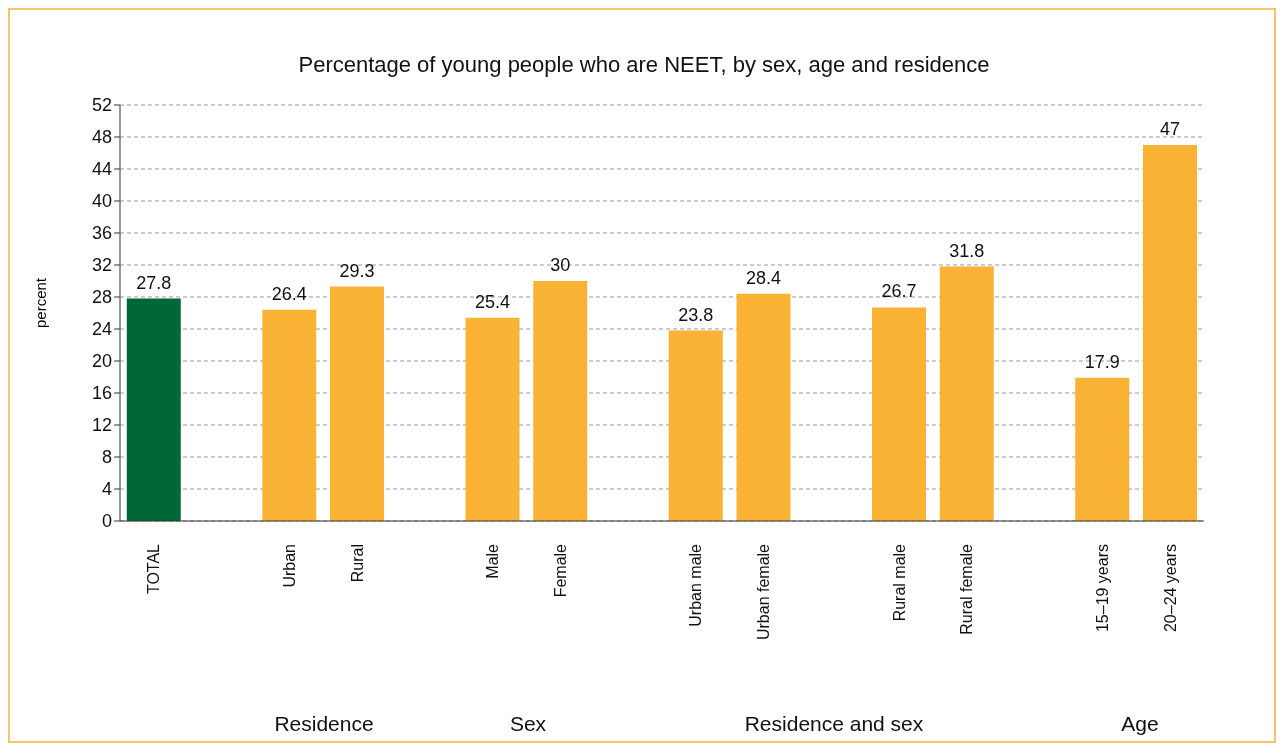 Image resolution: width=1286 pixels, height=755 pixels. What do you see at coordinates (493, 301) in the screenshot?
I see `data-label: 25.4` at bounding box center [493, 301].